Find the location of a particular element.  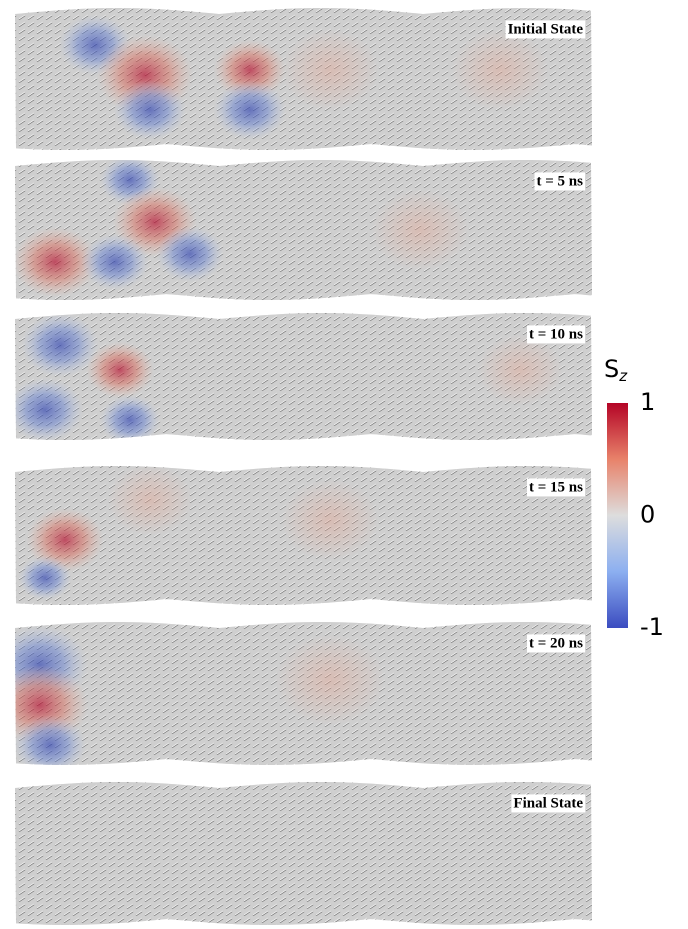

panel: Final State is located at coordinates (303, 853).